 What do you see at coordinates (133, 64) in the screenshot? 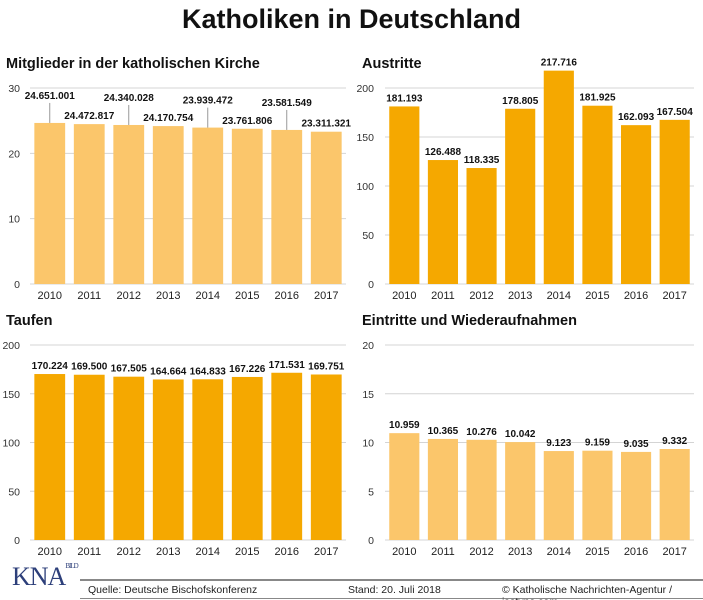
I see `chart-title-mitglieder: Mitglieder in der katholischen Kirche` at bounding box center [133, 64].